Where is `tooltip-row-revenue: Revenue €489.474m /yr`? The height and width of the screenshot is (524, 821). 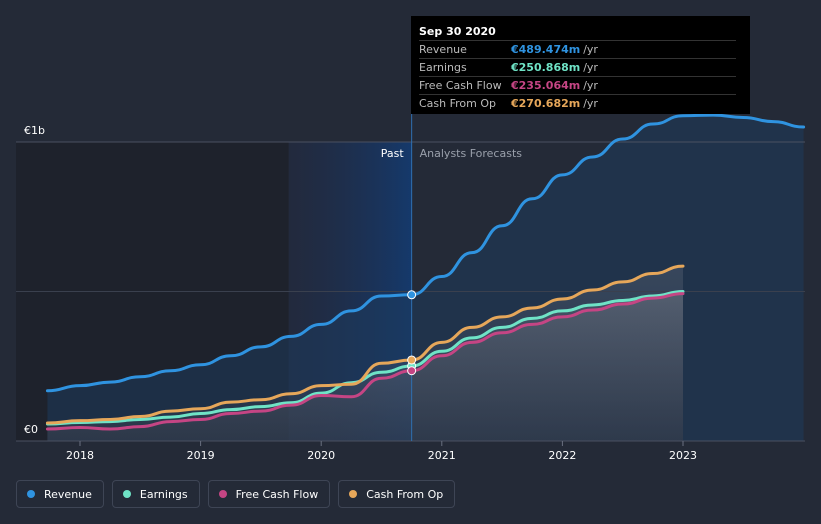 tooltip-row-revenue: Revenue €489.474m /yr is located at coordinates (577, 49).